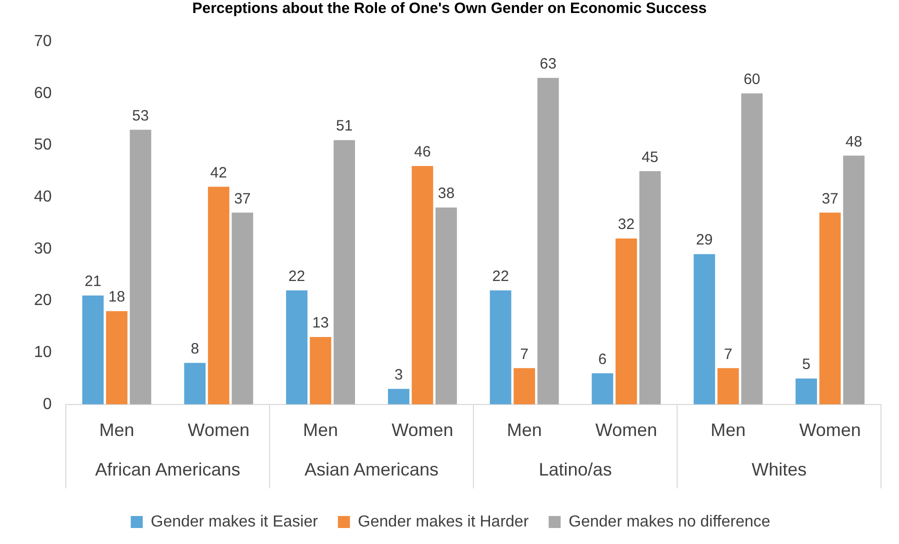  Describe the element at coordinates (43, 301) in the screenshot. I see `y-tick-label: 20` at that location.